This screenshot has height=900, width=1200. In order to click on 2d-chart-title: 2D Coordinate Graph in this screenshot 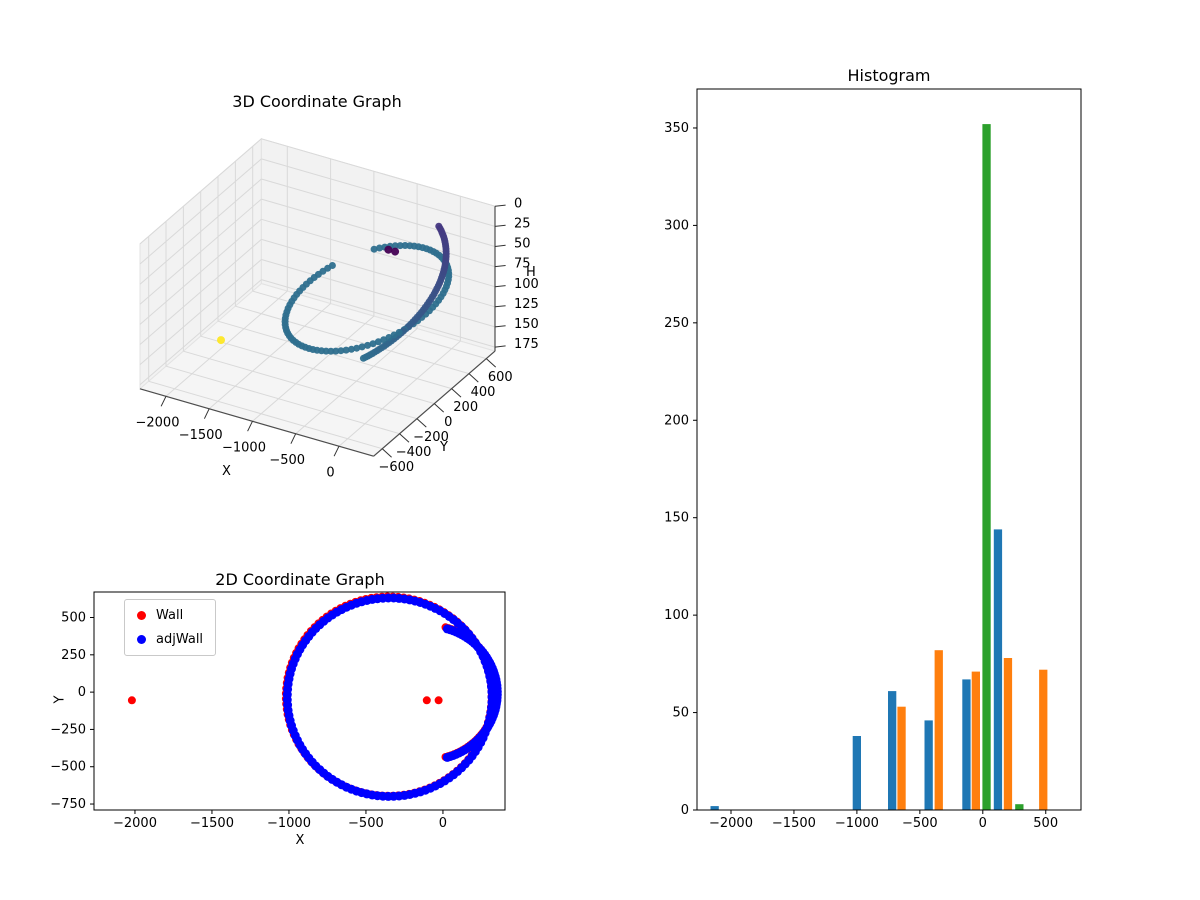, I will do `click(300, 579)`.